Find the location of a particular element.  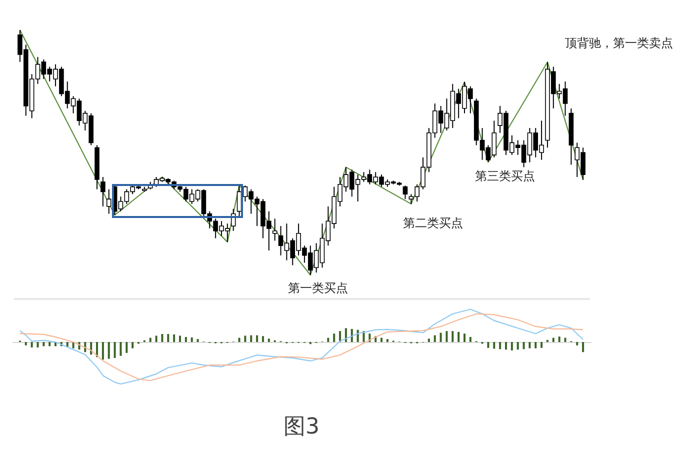

annotation: 第三类买点 is located at coordinates (505, 176).